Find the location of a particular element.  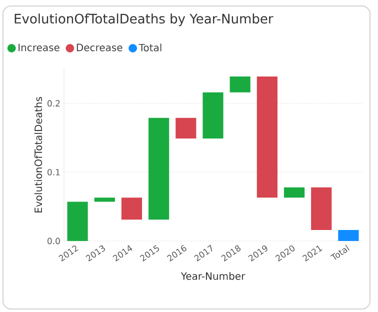

chart-title: EvolutionOfTotalDeaths by Year-Number is located at coordinates (144, 20).